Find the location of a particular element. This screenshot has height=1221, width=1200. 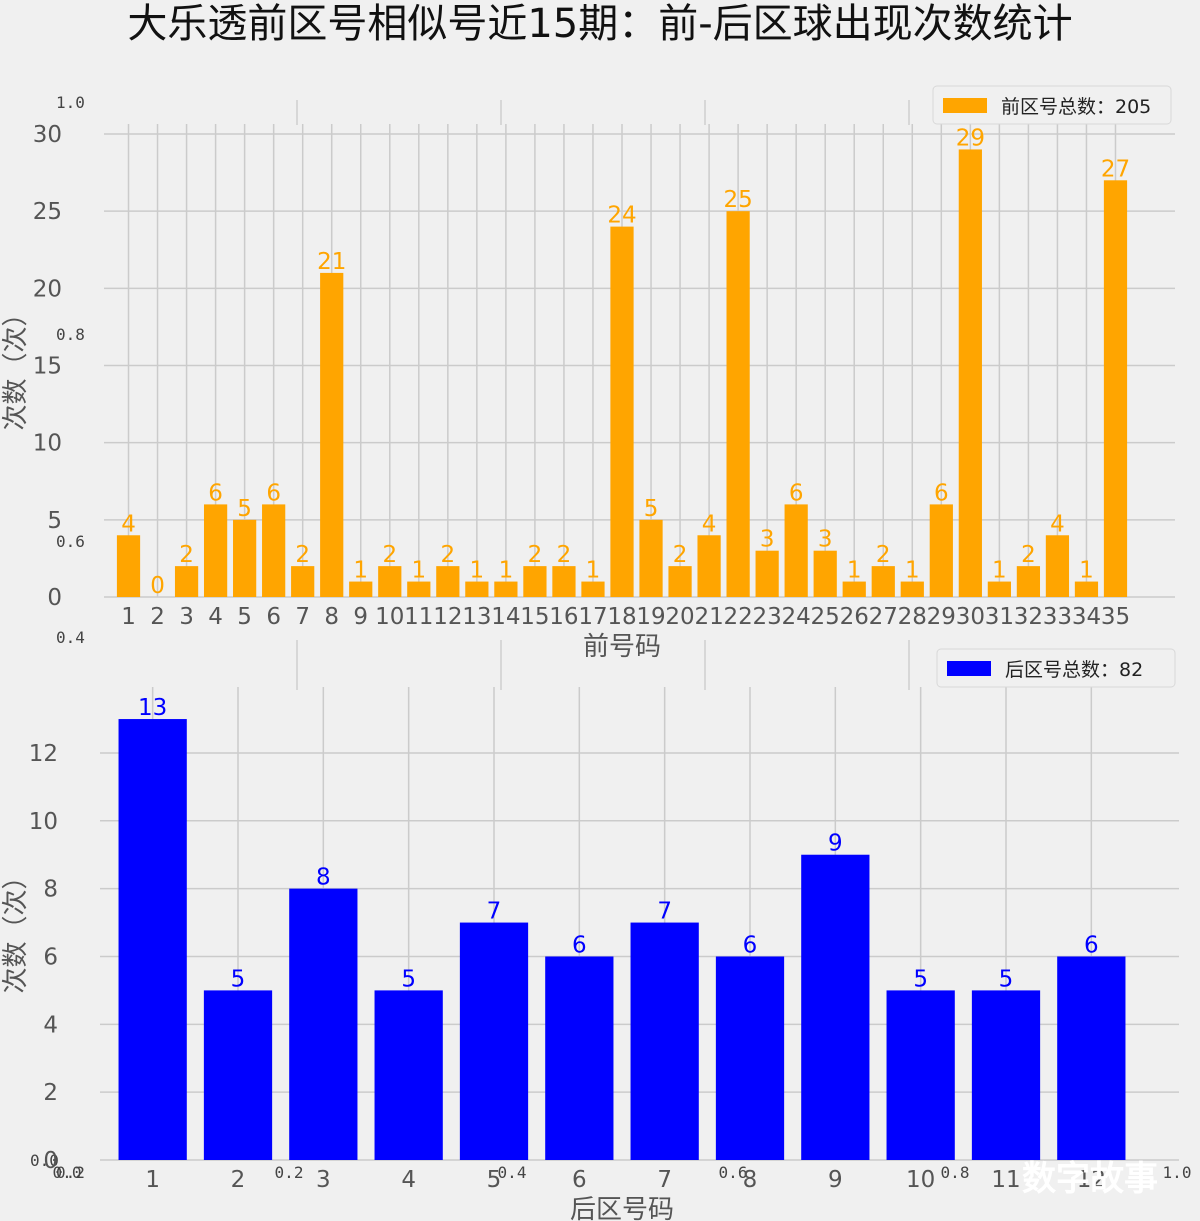

ghost-y-tick-label: 1.0 is located at coordinates (70, 102).